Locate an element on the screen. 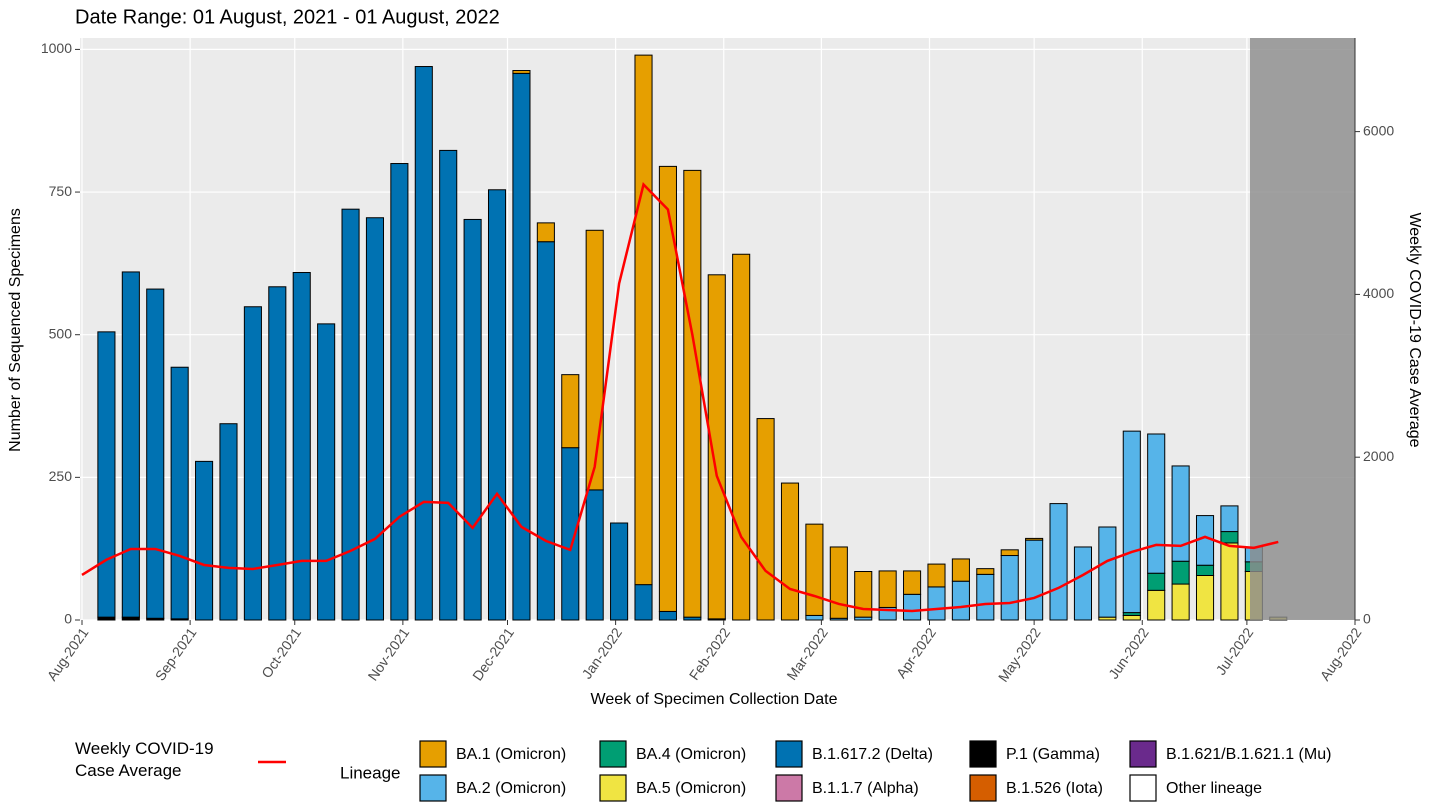  x-tick-label: Oct-2021 is located at coordinates (281, 652).